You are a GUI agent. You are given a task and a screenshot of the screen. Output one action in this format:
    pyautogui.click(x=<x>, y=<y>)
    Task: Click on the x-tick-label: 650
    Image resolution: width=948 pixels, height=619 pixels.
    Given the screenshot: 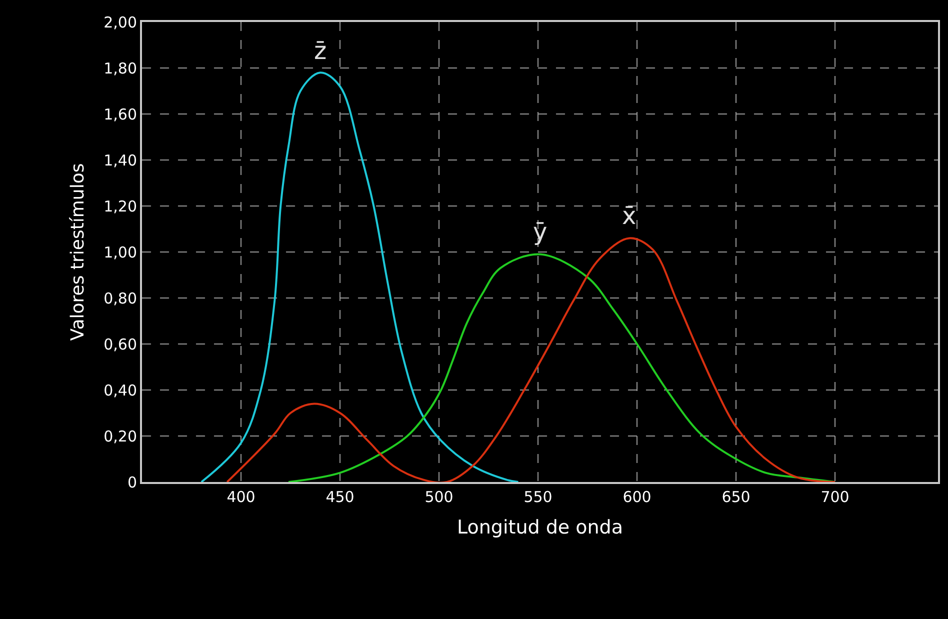 What is the action you would take?
    pyautogui.click(x=736, y=497)
    